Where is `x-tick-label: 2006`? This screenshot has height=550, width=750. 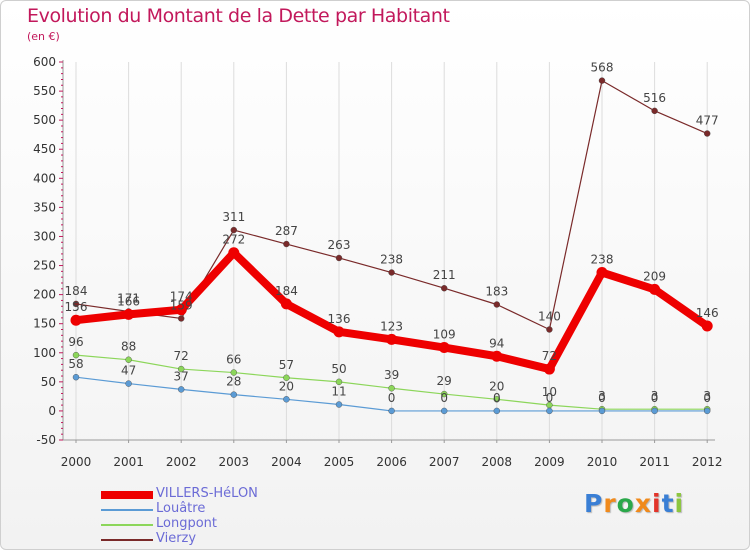
x-tick-label: 2006 is located at coordinates (391, 462).